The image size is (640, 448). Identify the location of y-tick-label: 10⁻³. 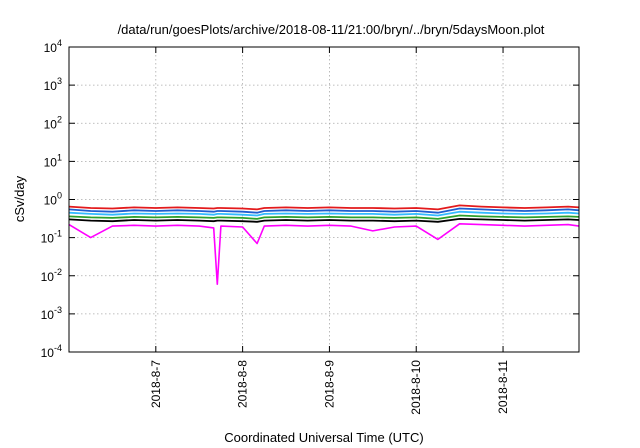
(51, 313).